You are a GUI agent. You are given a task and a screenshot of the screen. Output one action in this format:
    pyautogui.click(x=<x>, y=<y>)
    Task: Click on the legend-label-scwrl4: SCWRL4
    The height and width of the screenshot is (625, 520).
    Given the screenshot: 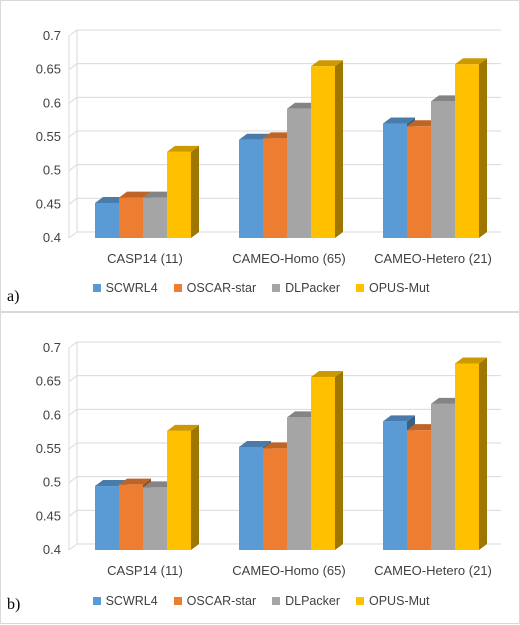 What is the action you would take?
    pyautogui.click(x=131, y=601)
    